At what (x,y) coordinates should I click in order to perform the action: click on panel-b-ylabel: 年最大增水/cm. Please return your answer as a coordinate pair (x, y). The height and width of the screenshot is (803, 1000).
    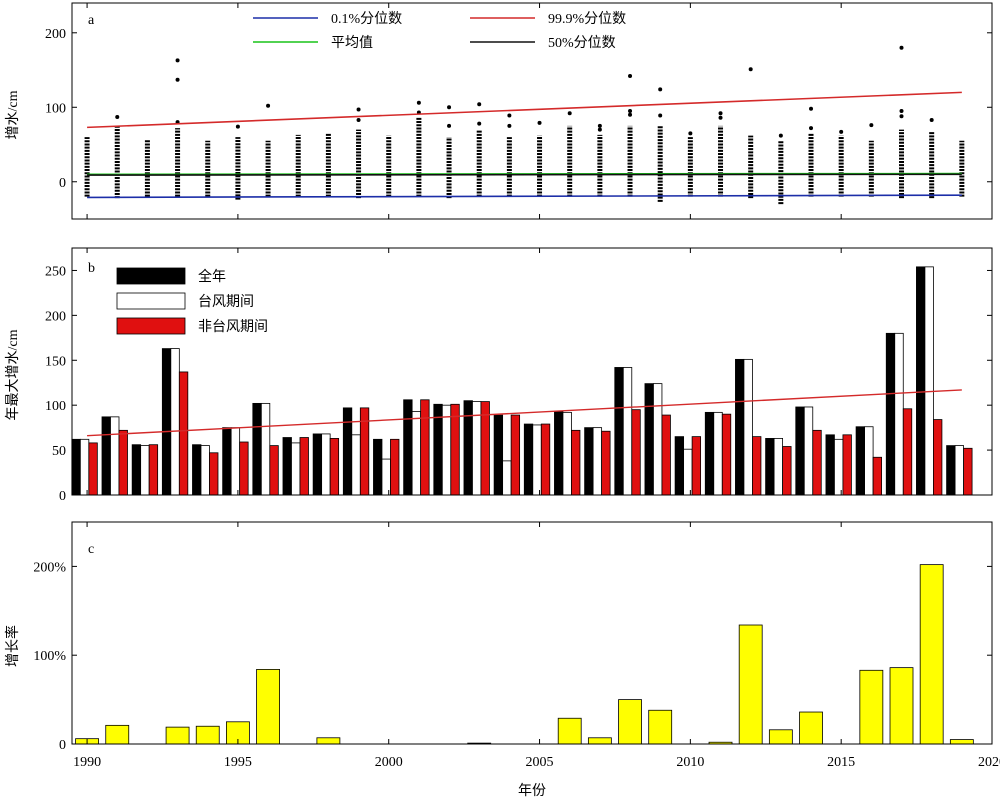
    Looking at the image, I should click on (13, 374).